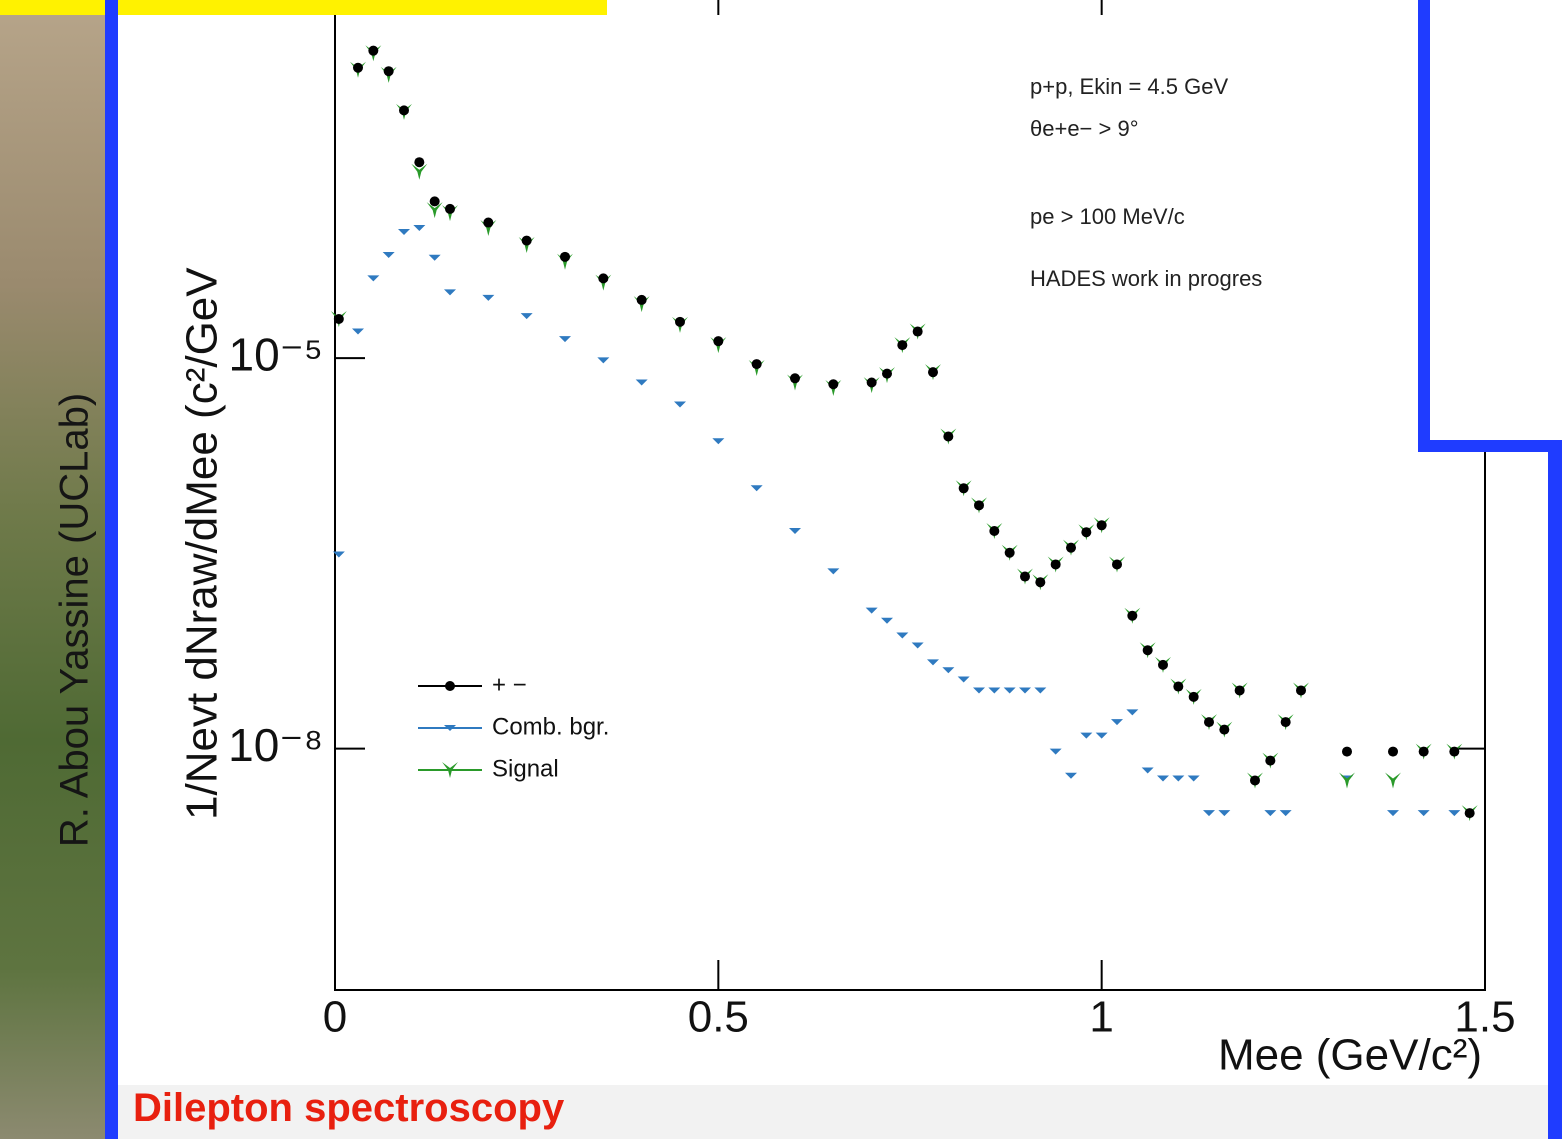 The image size is (1562, 1139). I want to click on legend-label: Comb. bgr., so click(550, 726).